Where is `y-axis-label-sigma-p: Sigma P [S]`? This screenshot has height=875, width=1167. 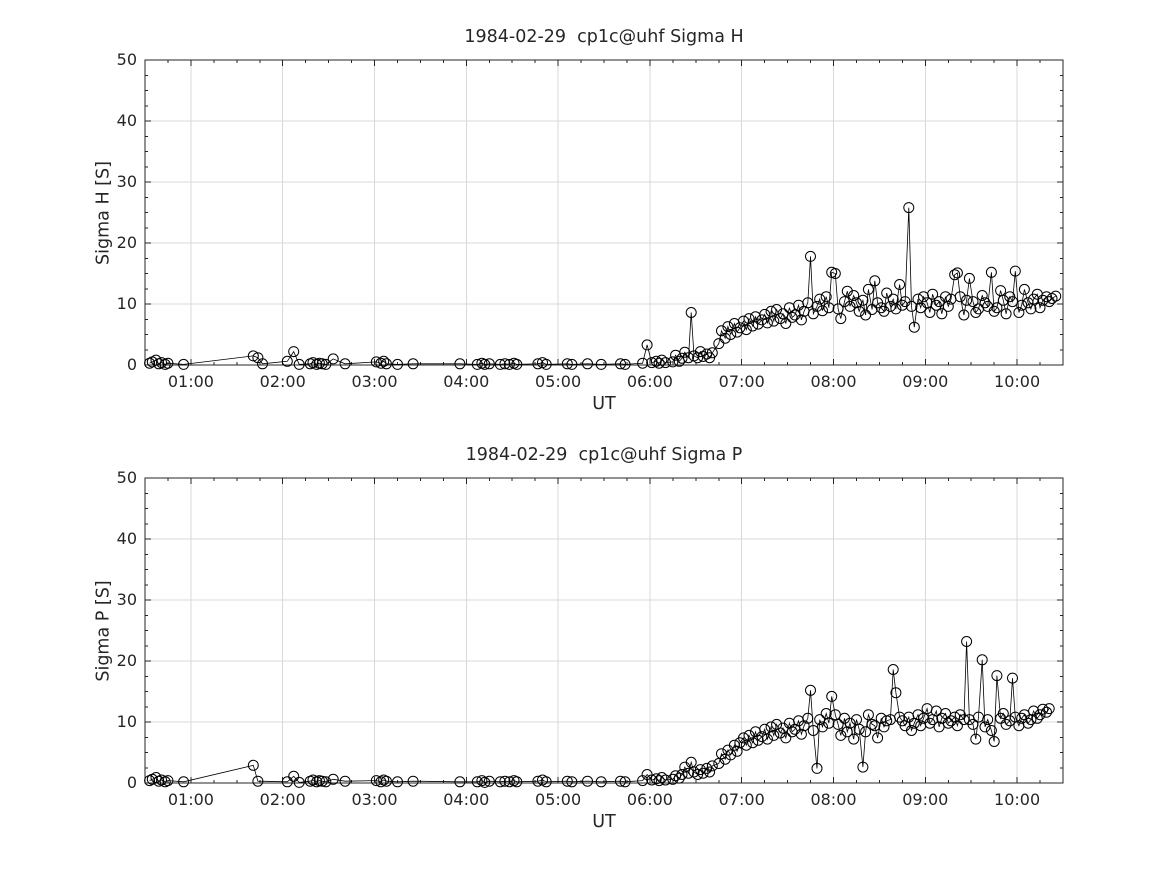 y-axis-label-sigma-p: Sigma P [S] is located at coordinates (103, 631).